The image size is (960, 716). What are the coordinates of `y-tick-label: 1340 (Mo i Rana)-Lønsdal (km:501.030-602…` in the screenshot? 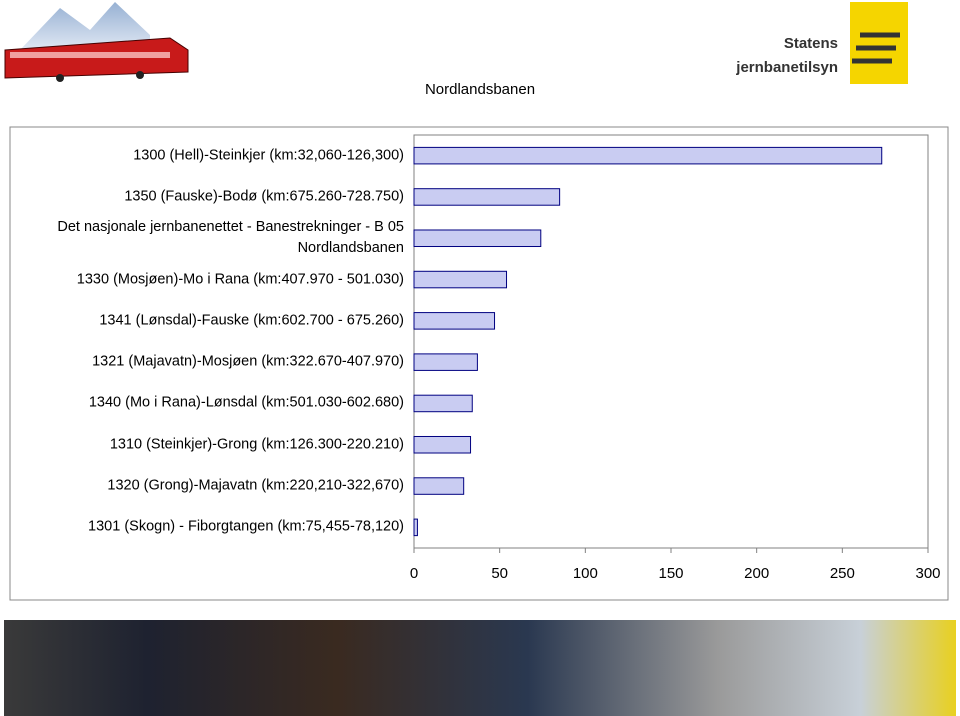 It's located at (246, 402).